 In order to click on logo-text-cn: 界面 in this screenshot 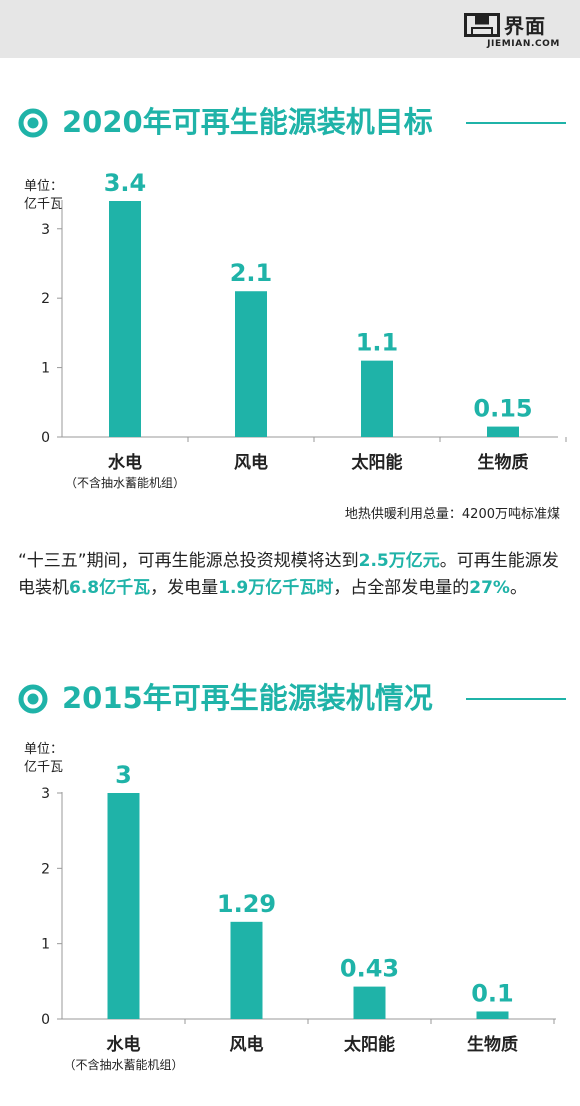, I will do `click(525, 26)`.